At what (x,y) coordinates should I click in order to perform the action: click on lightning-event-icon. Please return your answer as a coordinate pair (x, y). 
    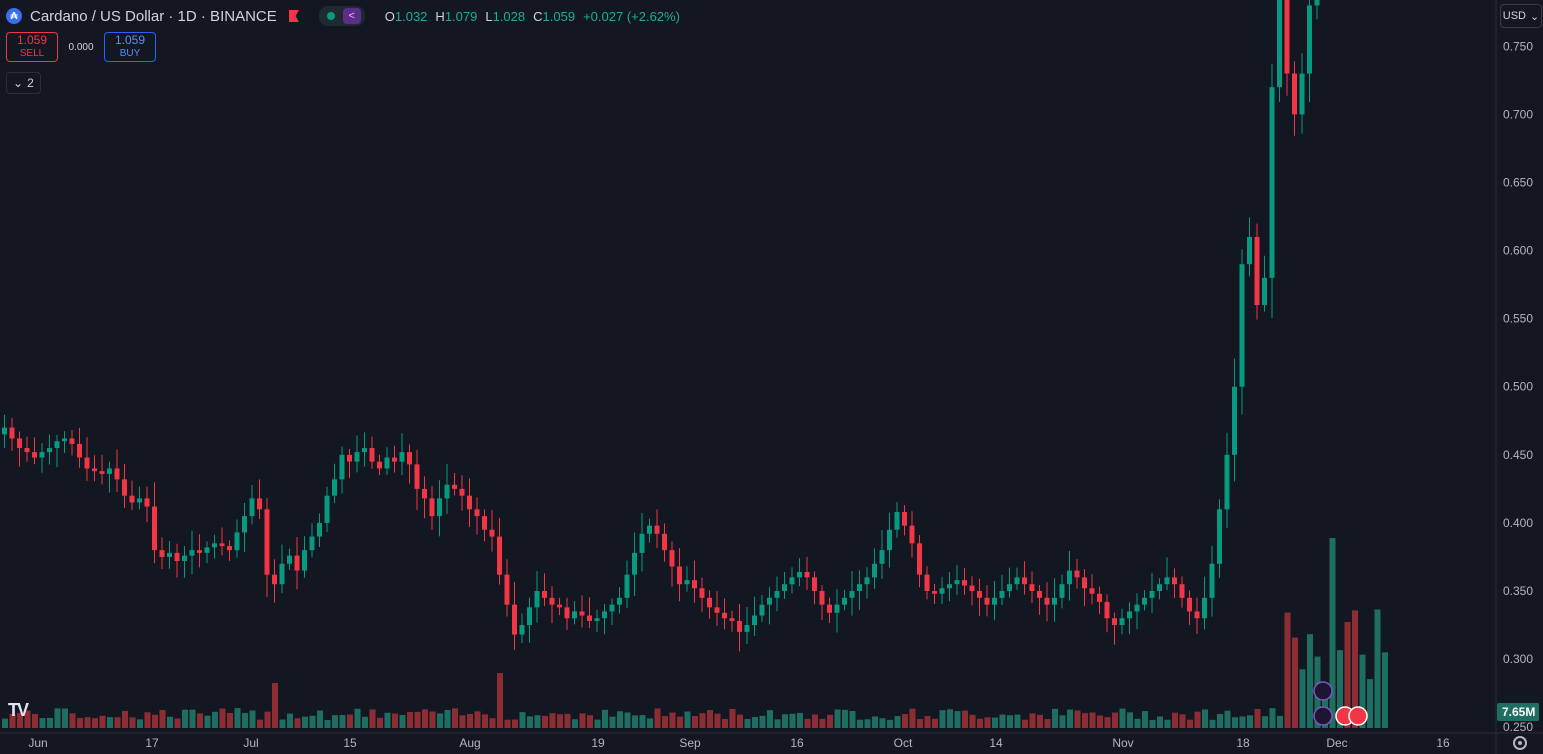
    Looking at the image, I should click on (1323, 716).